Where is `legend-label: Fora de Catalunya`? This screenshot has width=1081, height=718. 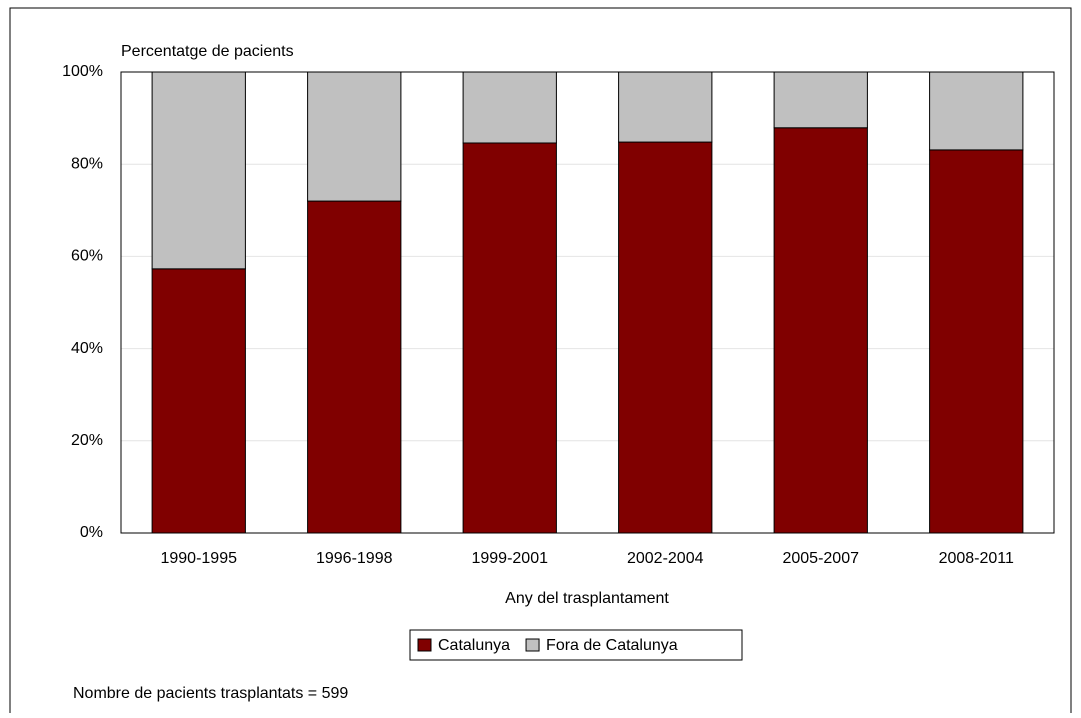 legend-label: Fora de Catalunya is located at coordinates (612, 645).